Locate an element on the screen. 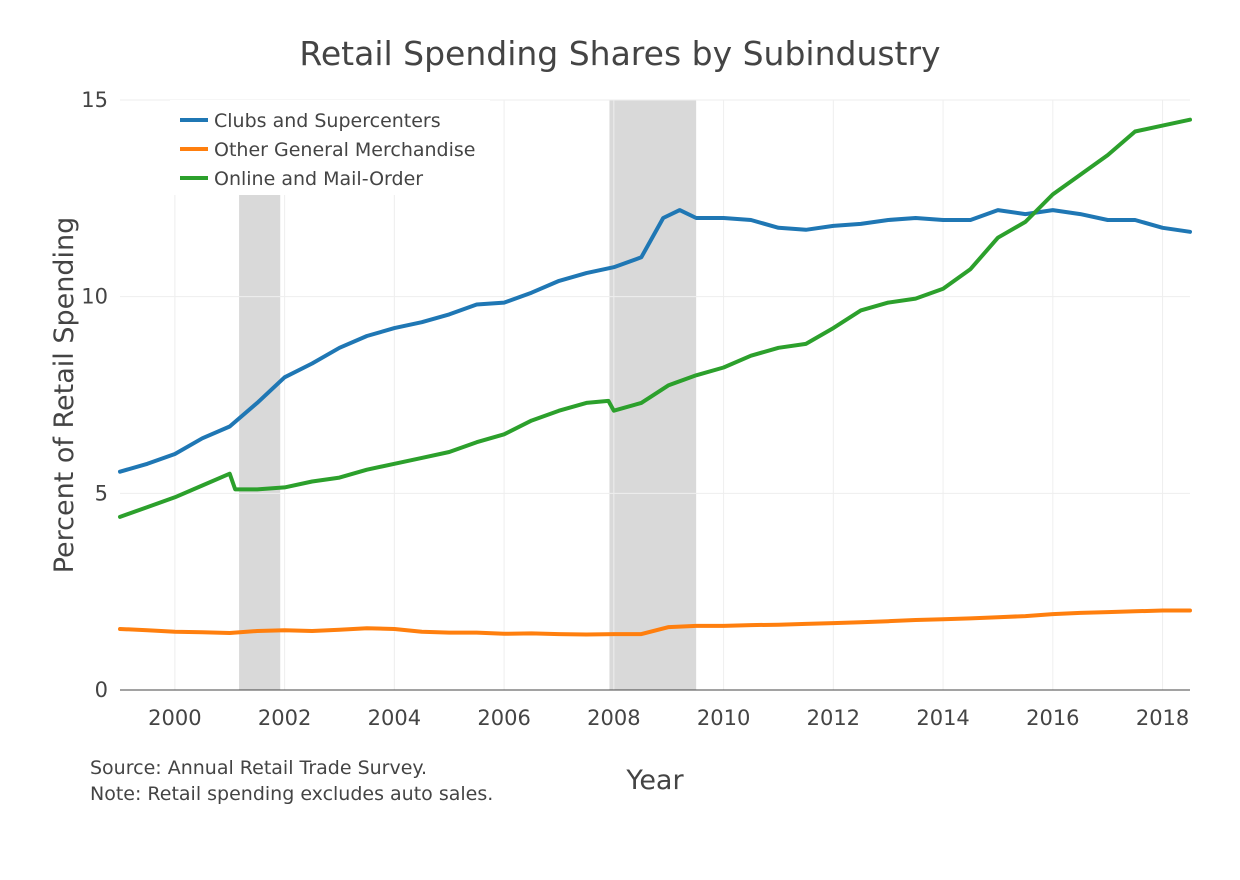 Image resolution: width=1240 pixels, height=880 pixels. series-line-other-general-merchandise is located at coordinates (655, 622).